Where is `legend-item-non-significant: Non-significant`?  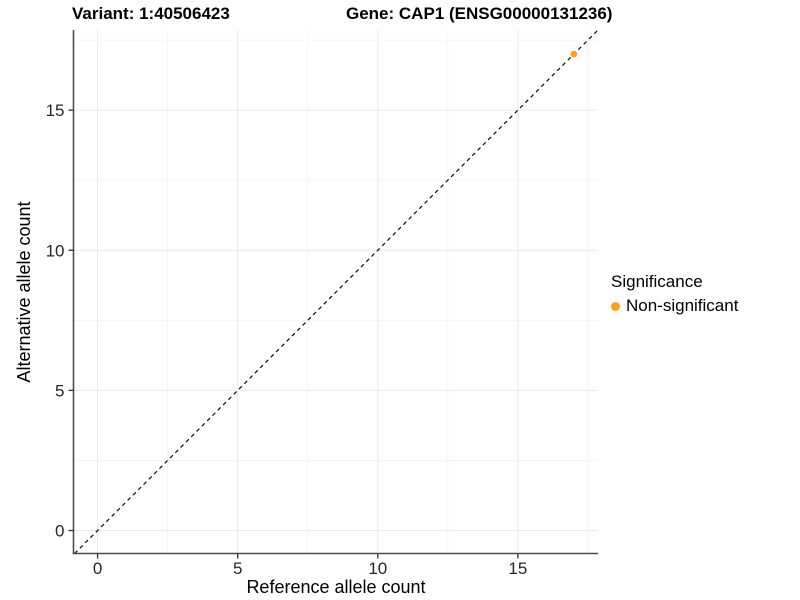
legend-item-non-significant: Non-significant is located at coordinates (674, 306).